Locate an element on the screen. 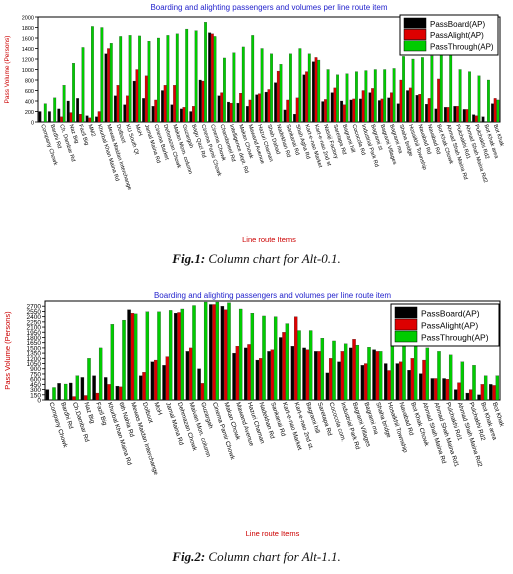 Image resolution: width=513 pixels, height=574 pixels. legend-label: PassAlight(AP) is located at coordinates (449, 326).